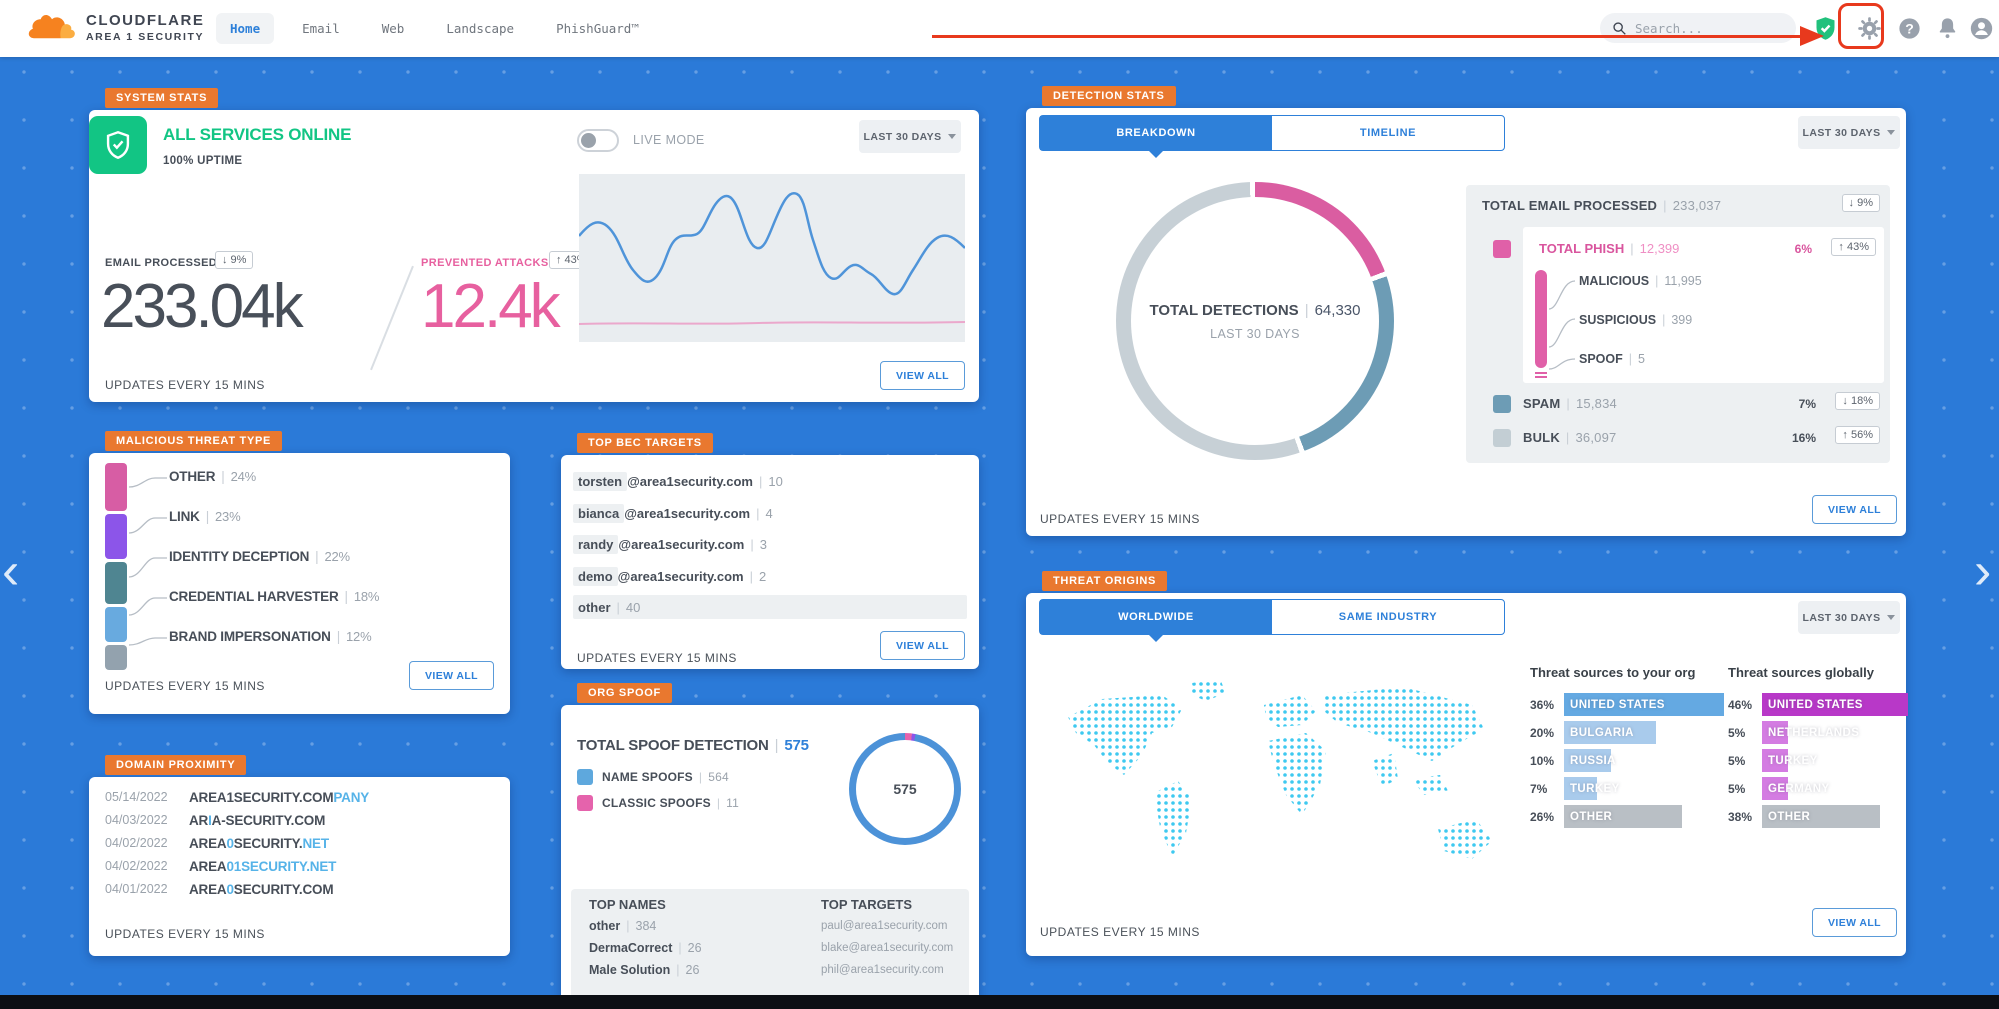 The height and width of the screenshot is (1009, 1999). What do you see at coordinates (1983, 571) in the screenshot?
I see `carousel-right-icon: ›` at bounding box center [1983, 571].